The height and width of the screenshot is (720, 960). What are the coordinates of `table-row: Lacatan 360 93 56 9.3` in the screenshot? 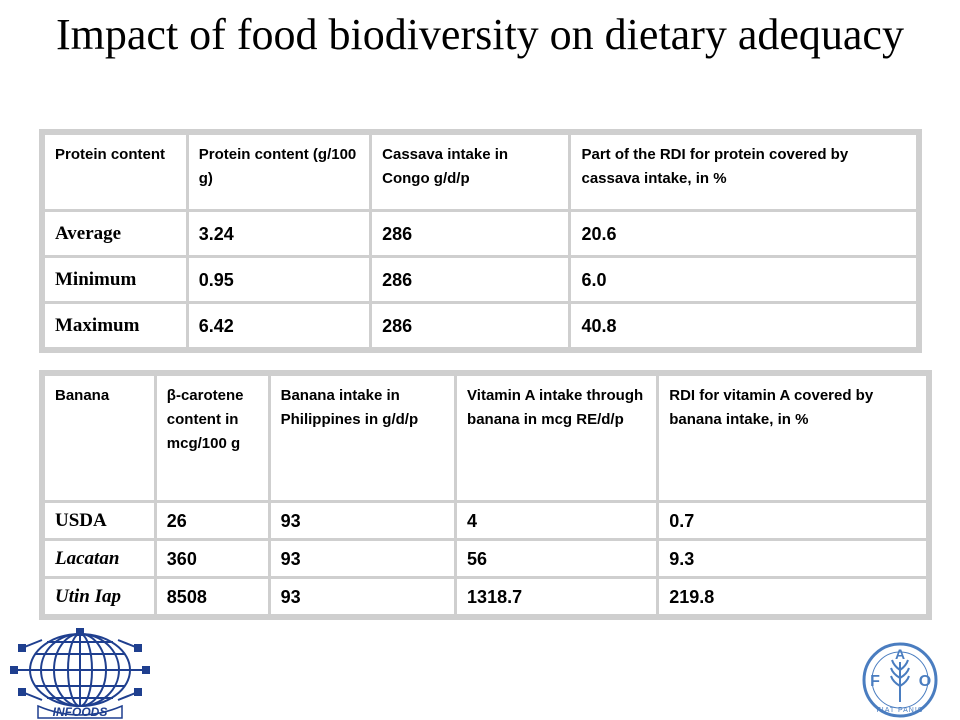 It's located at (485, 558).